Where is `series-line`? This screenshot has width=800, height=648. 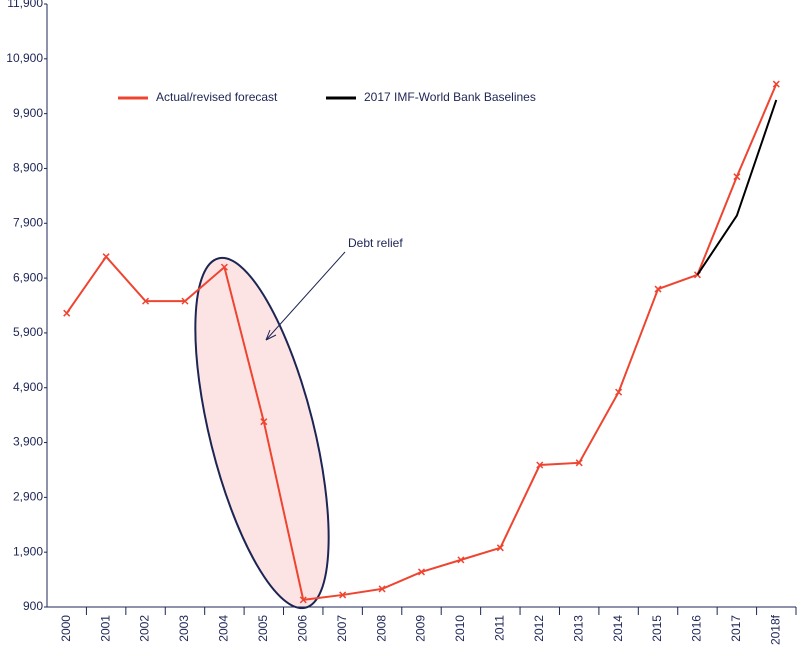
series-line is located at coordinates (737, 187).